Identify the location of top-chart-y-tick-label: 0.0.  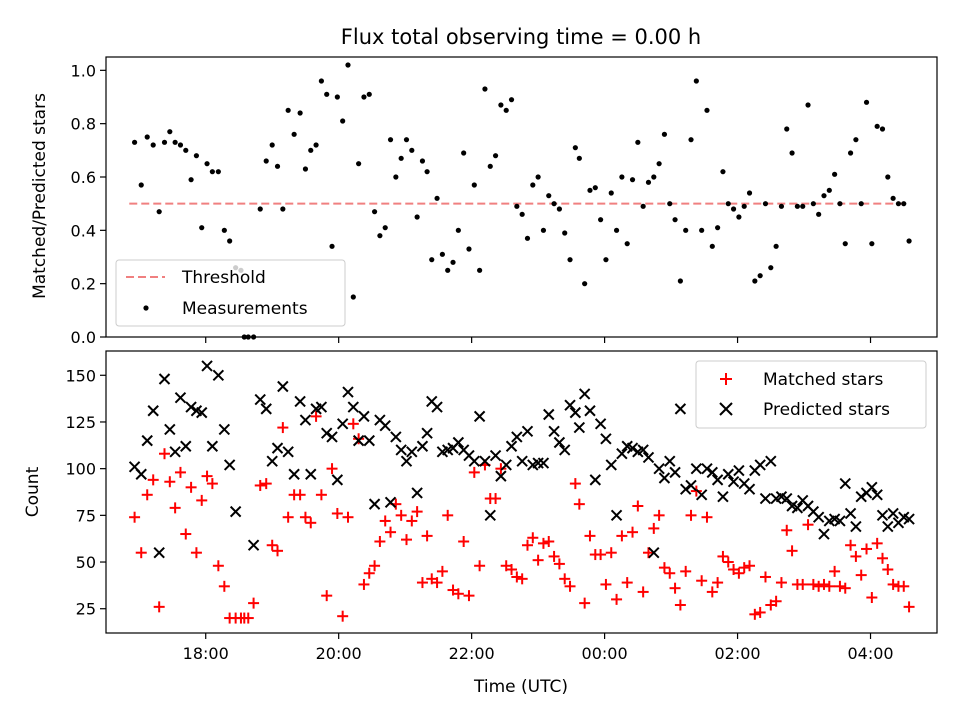
(83, 337).